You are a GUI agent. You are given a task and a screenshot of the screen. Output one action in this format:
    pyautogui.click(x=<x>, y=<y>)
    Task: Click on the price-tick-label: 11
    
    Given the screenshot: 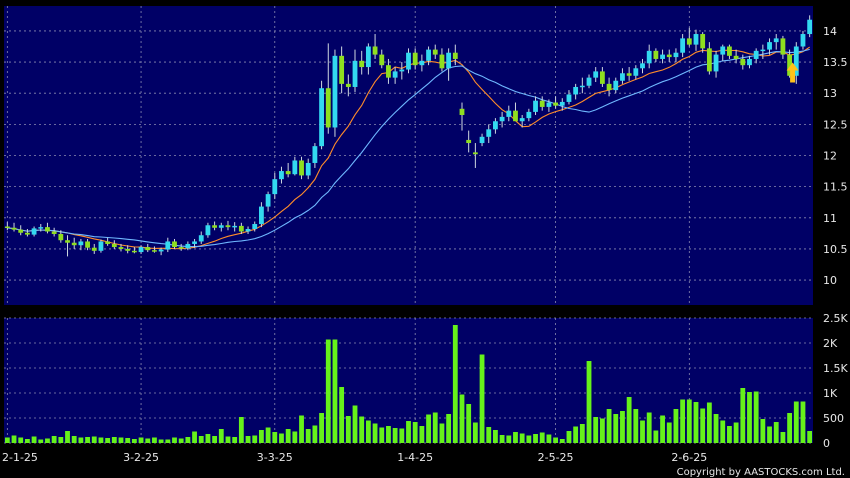 What is the action you would take?
    pyautogui.click(x=830, y=218)
    